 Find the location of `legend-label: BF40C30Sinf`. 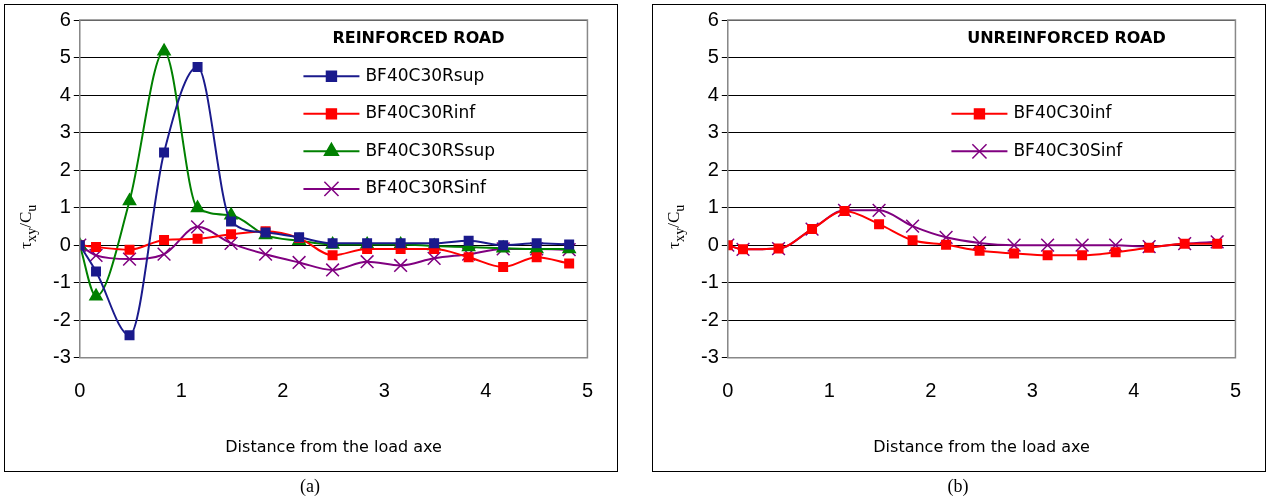

legend-label: BF40C30Sinf is located at coordinates (1068, 149).